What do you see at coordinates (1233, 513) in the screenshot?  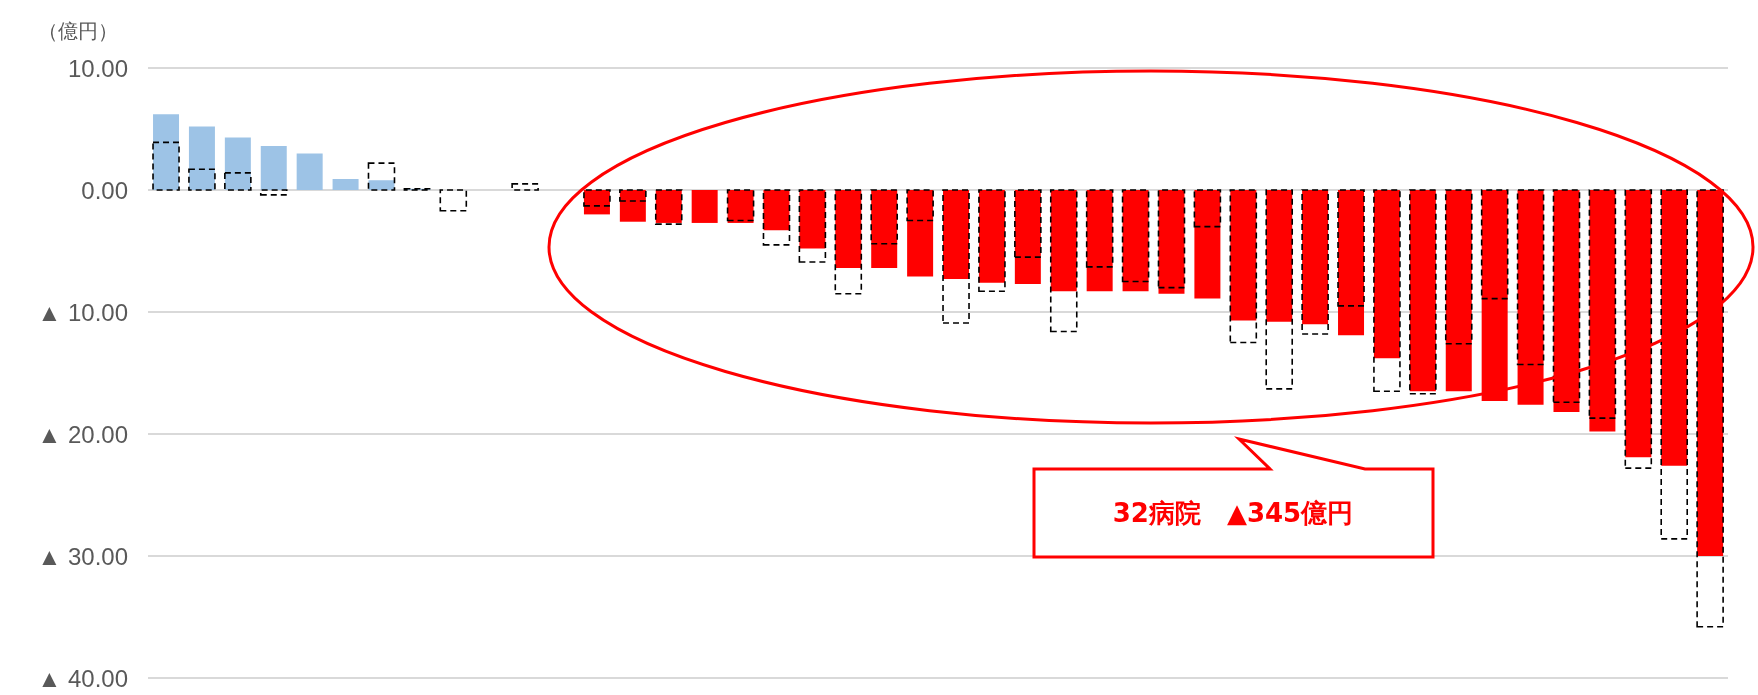 I see `annotation: 32病院 ▲345億円` at bounding box center [1233, 513].